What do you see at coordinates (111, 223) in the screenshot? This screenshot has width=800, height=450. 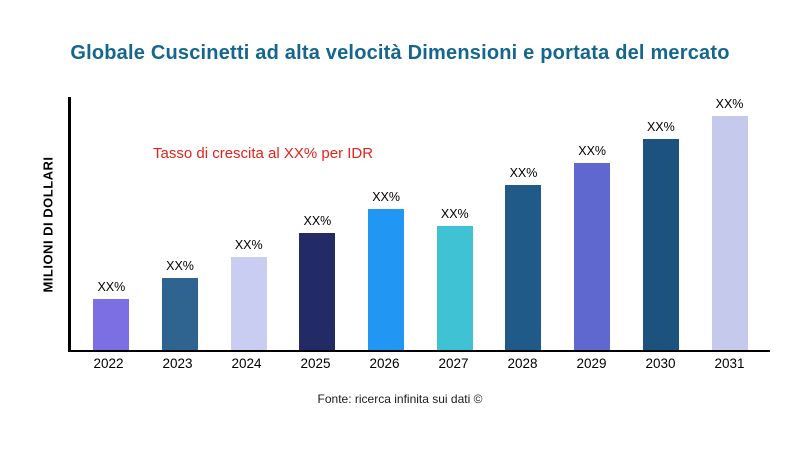 I see `bar-column-2022: XX%` at bounding box center [111, 223].